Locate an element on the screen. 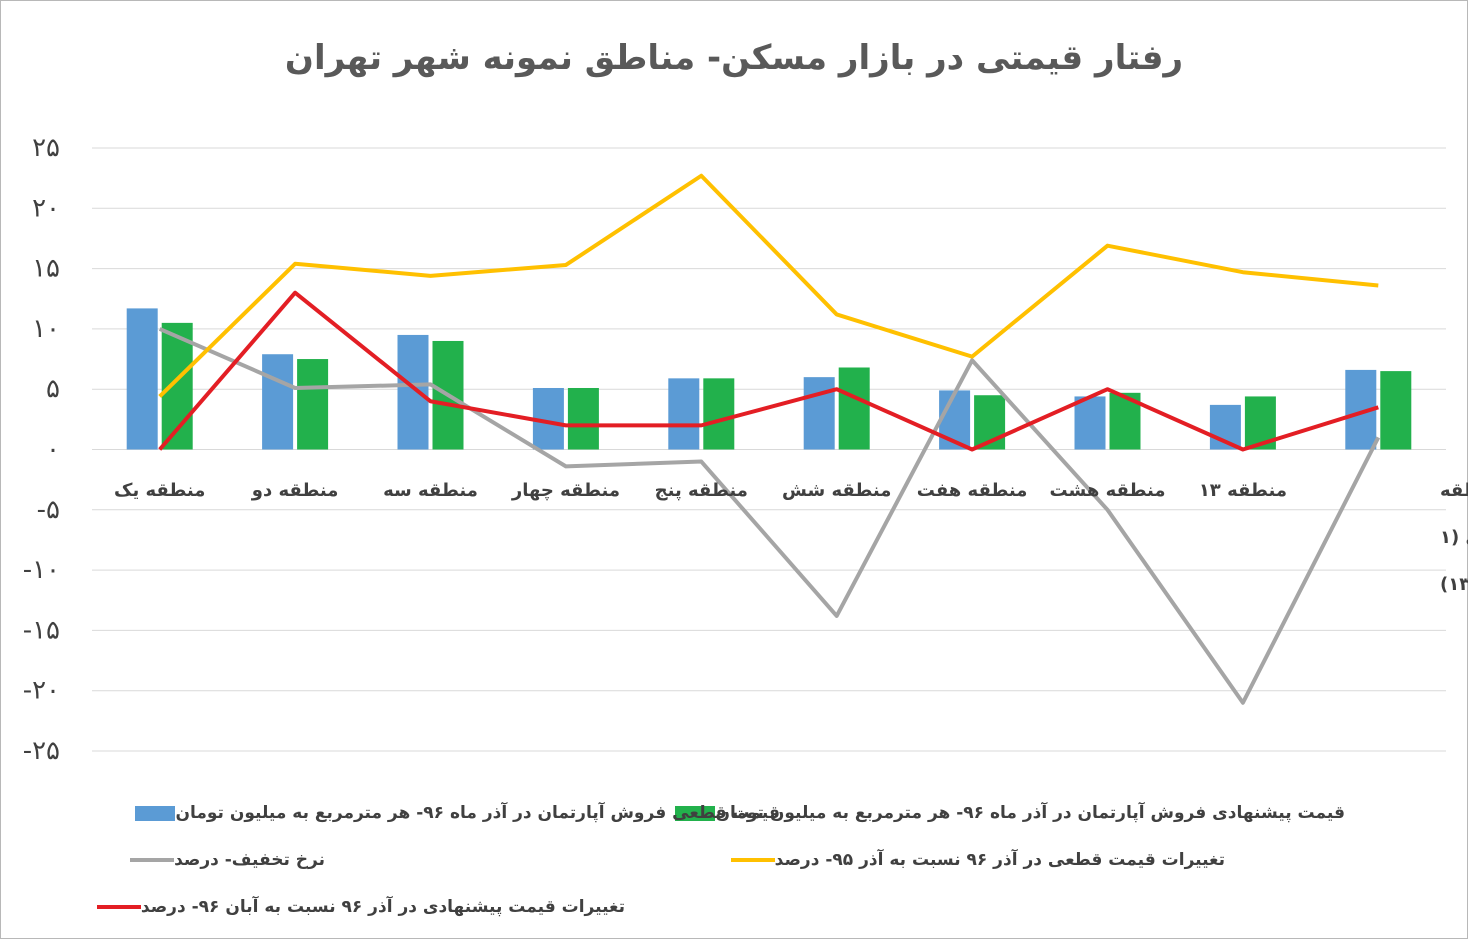  y-tick-label: ۰ is located at coordinates (53, 450).